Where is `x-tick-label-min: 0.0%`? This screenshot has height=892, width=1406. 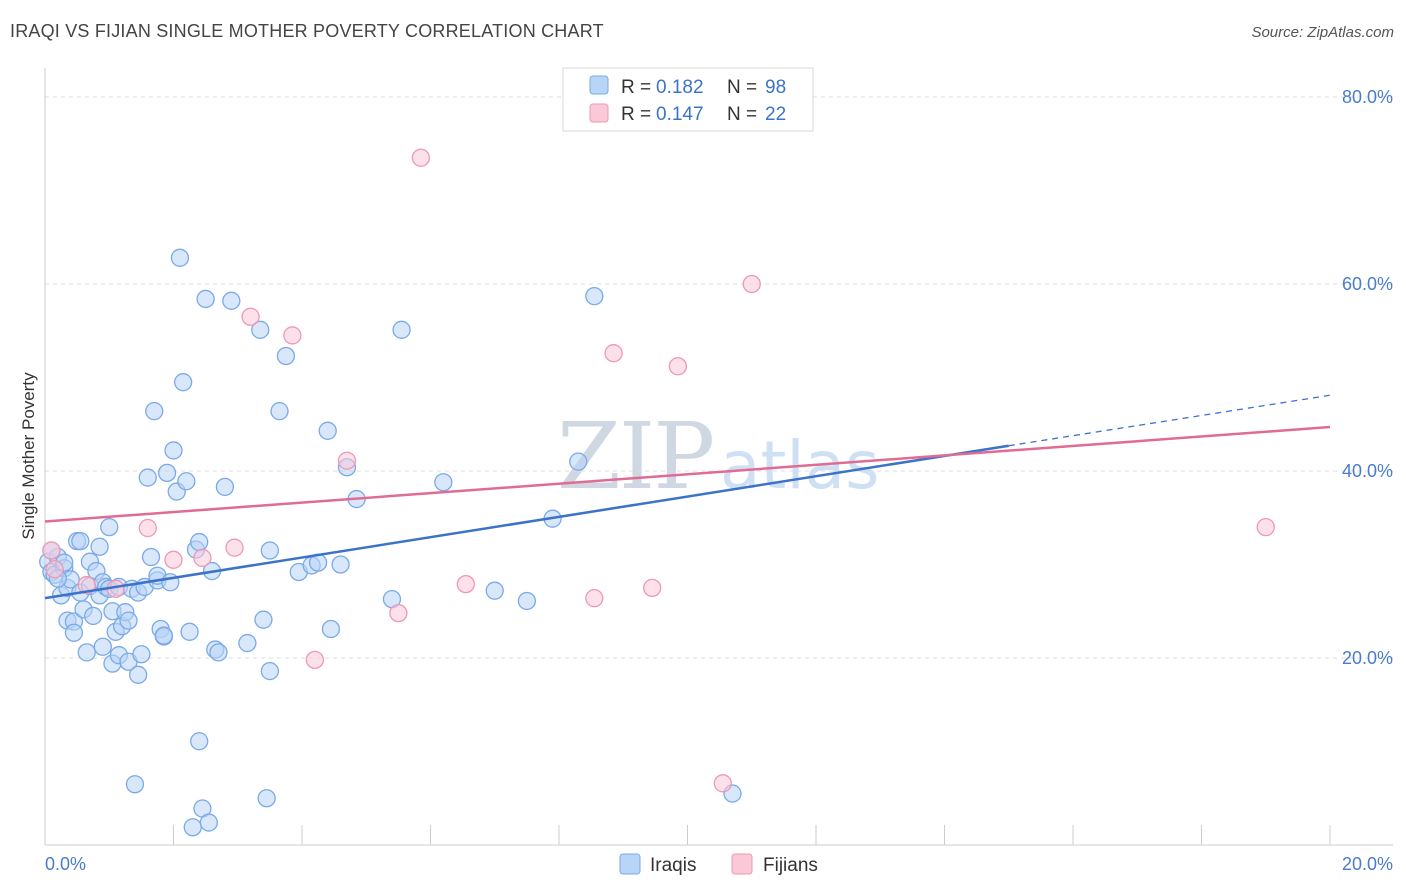
x-tick-label-min: 0.0% is located at coordinates (65, 864).